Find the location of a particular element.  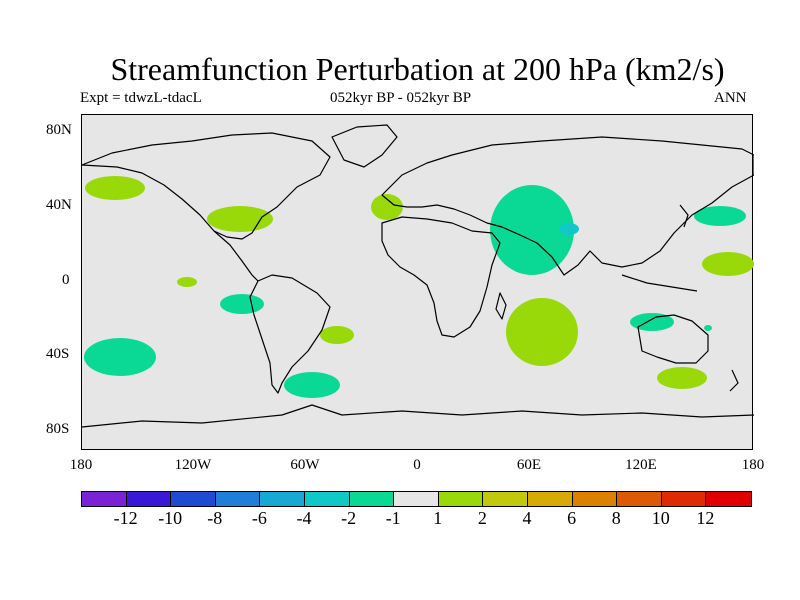

colorbar-label: 6 is located at coordinates (572, 518).